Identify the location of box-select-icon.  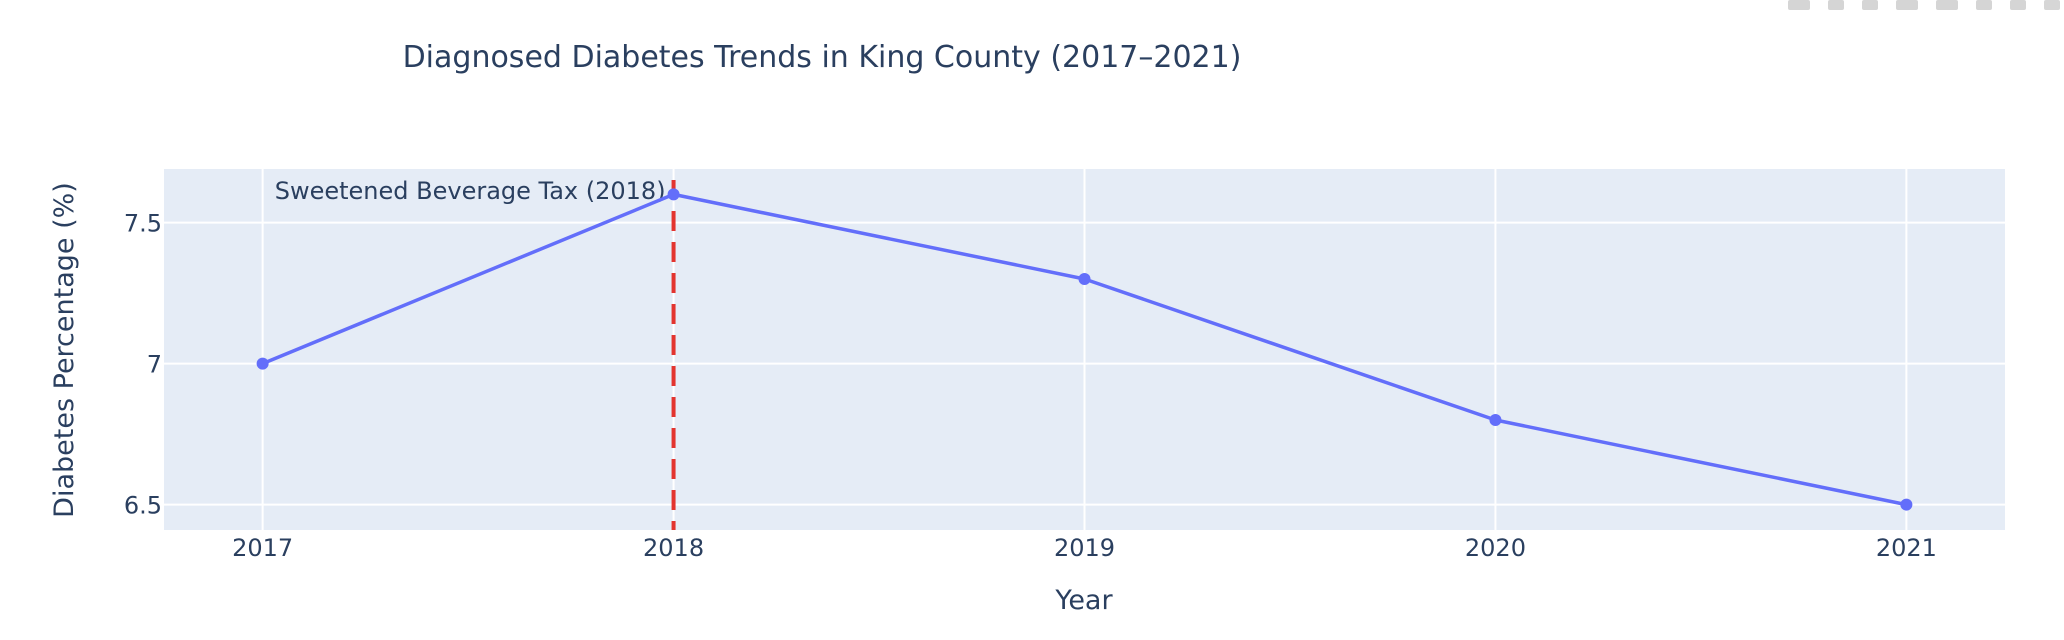
(1907, 5).